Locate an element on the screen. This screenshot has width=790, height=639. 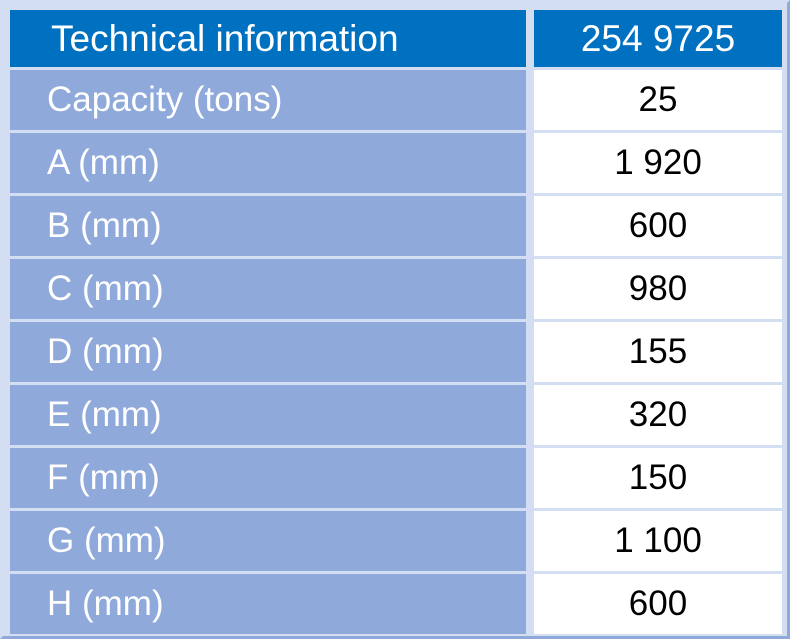
row-value: 150 is located at coordinates (658, 479).